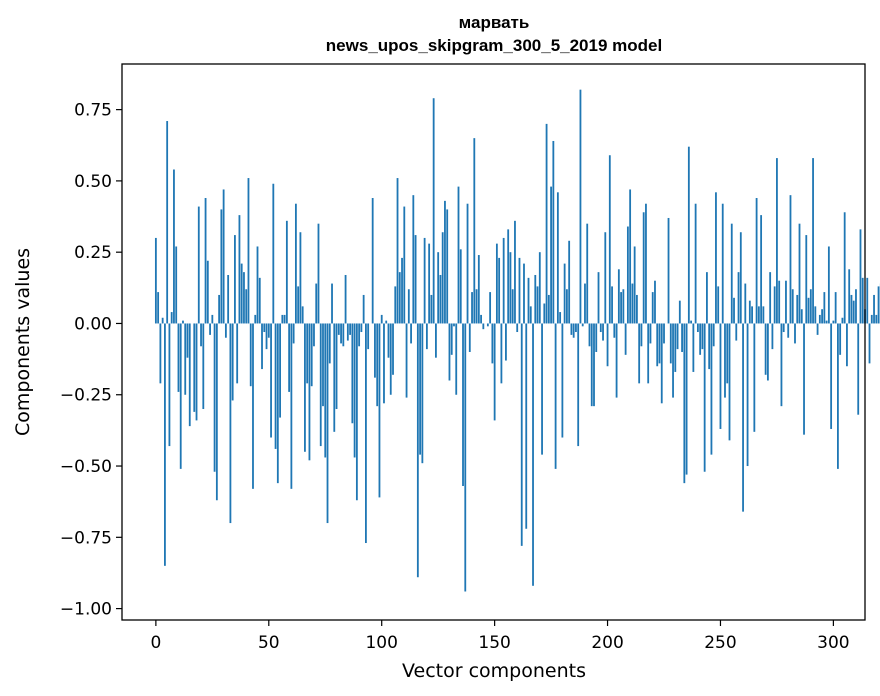  What do you see at coordinates (500, 636) in the screenshot?
I see `x-axis-ticks: 0 50 100 150 200 250 300` at bounding box center [500, 636].